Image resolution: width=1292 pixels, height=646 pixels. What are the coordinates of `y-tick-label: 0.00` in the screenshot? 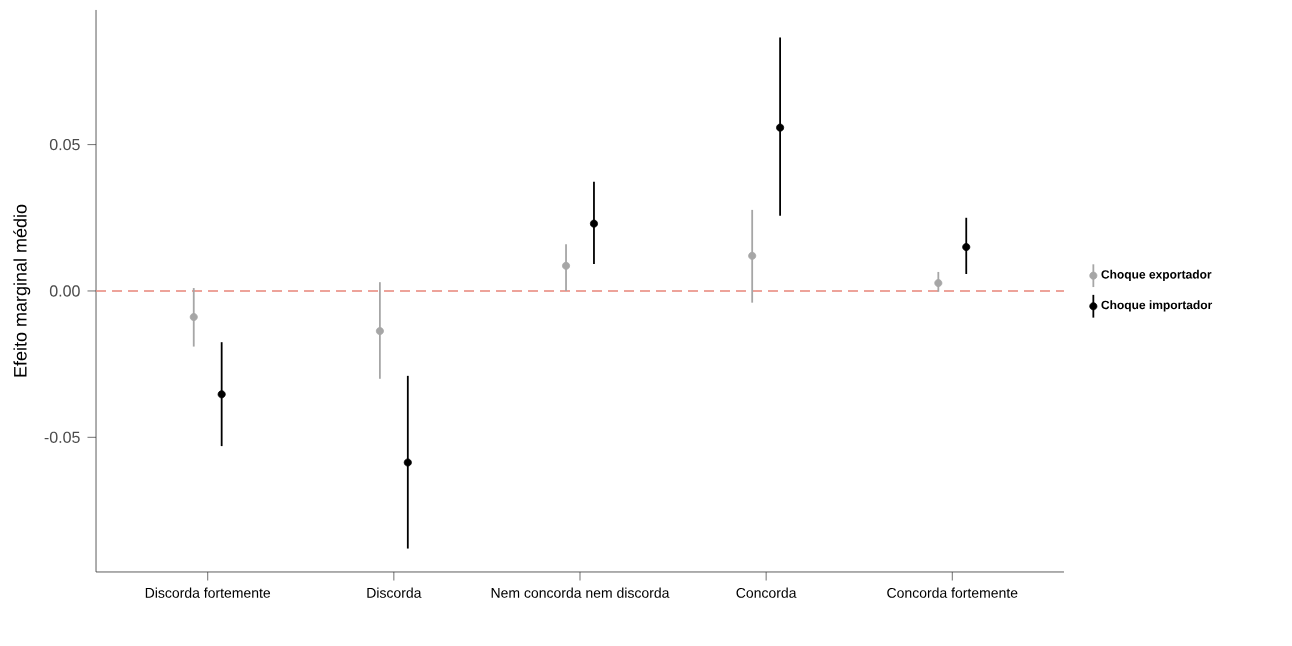 It's located at (64, 291).